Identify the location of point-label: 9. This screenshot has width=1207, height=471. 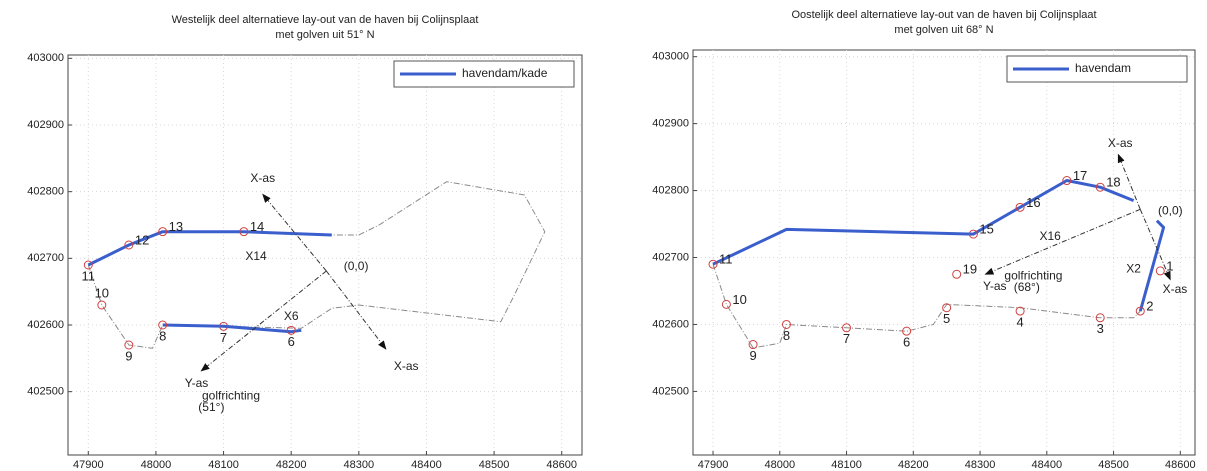
(128, 355).